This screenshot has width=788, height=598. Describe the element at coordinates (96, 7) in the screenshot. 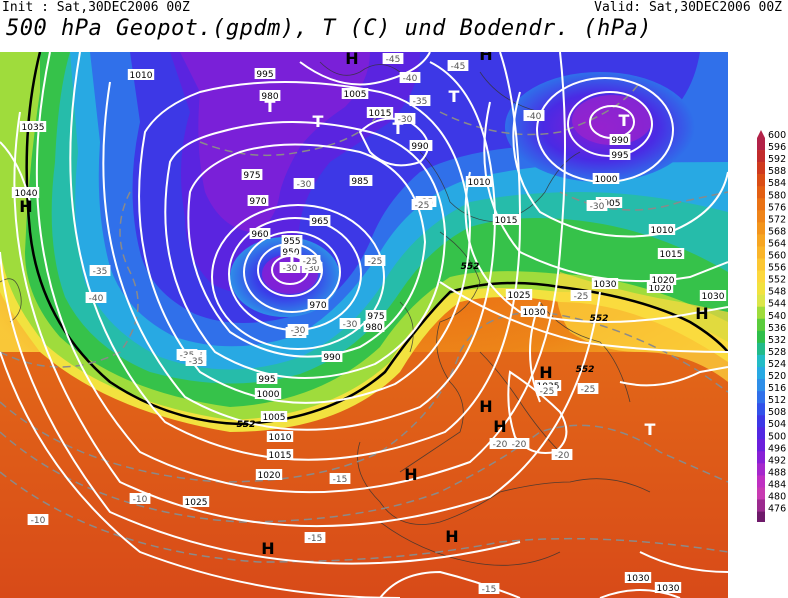

I see `init-time-label: Init : Sat,30DEC2006 00Z` at that location.